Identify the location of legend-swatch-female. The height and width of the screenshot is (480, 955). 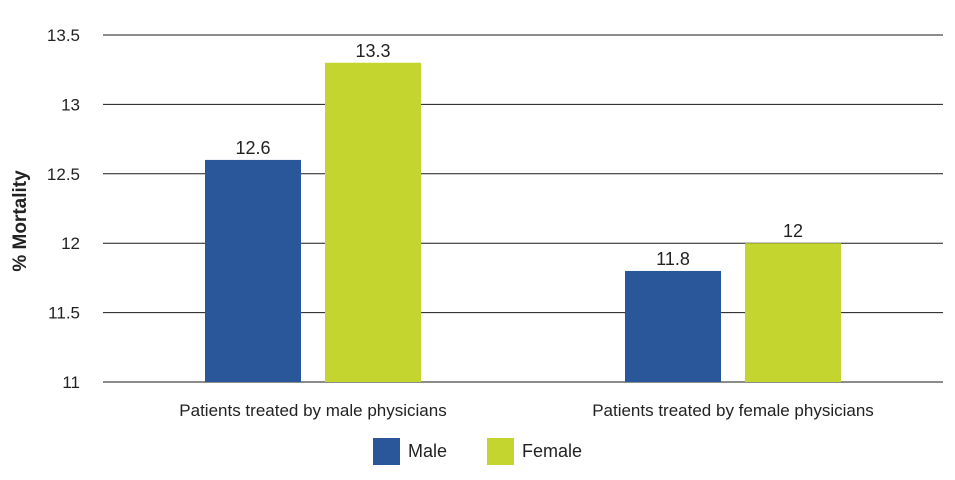
(500, 451).